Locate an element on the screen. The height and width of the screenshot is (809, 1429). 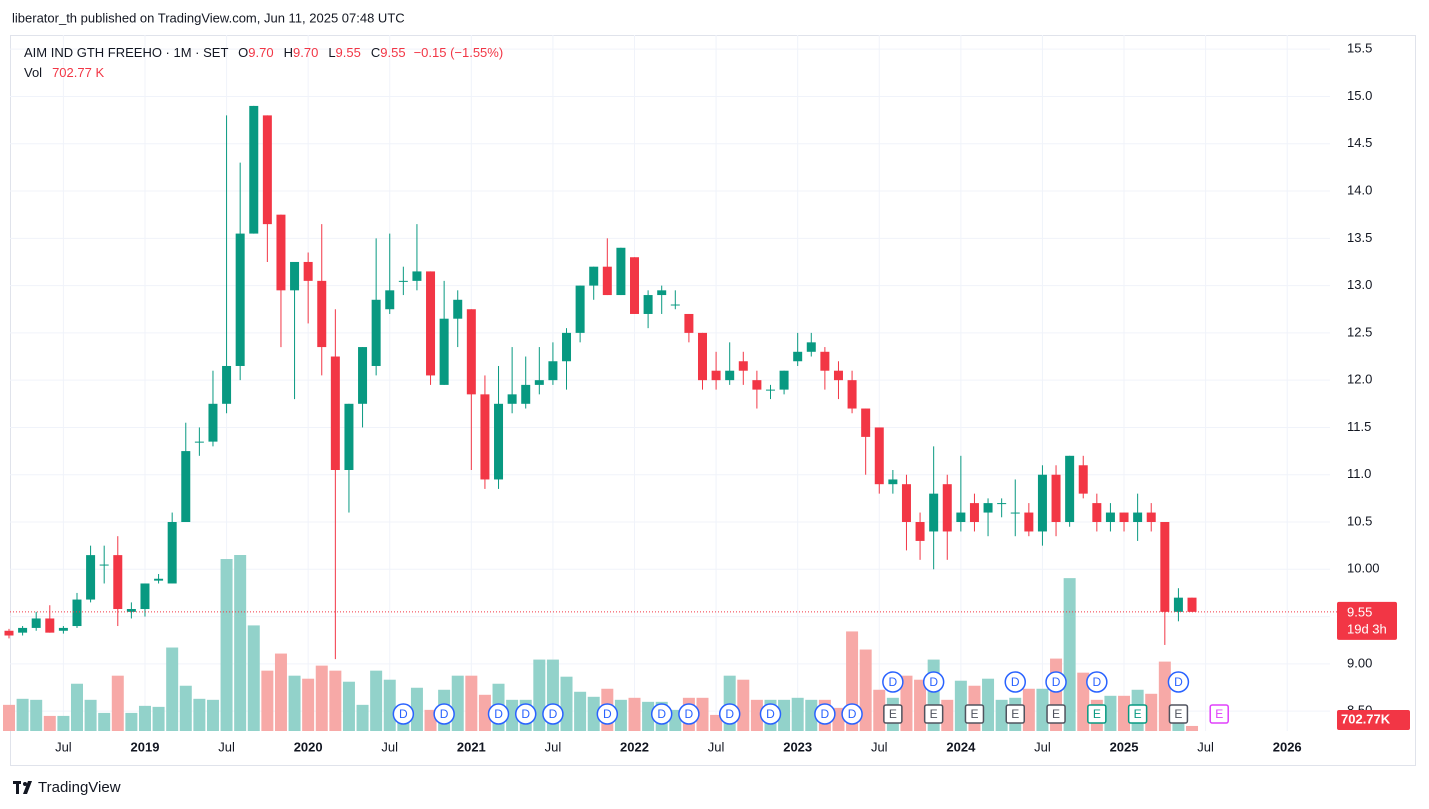
volume-legend: Vol 702.77 K is located at coordinates (64, 72).